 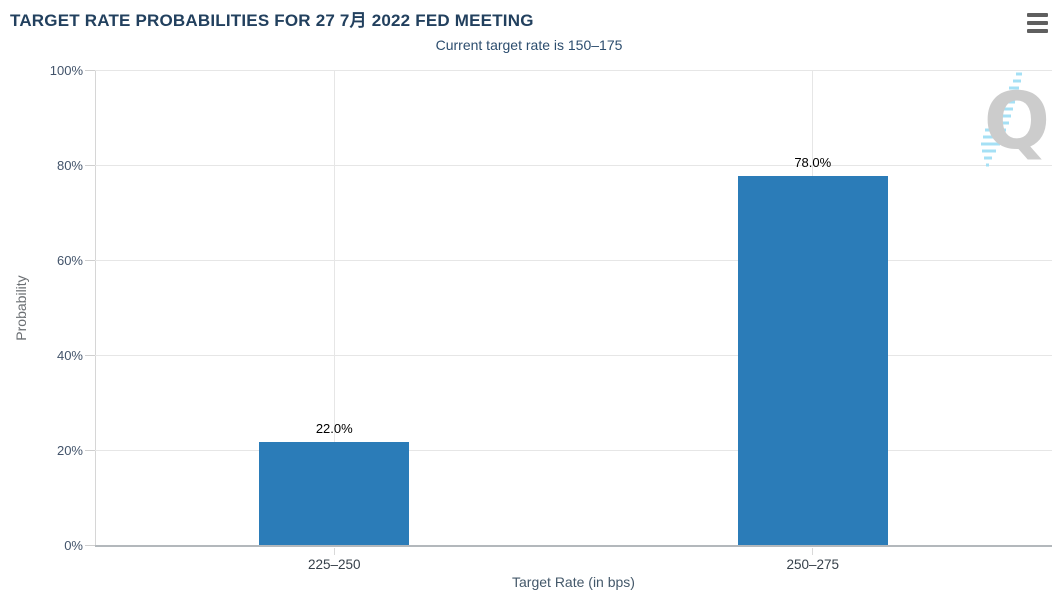 I want to click on bar-value-label: 78.0%, so click(x=813, y=162).